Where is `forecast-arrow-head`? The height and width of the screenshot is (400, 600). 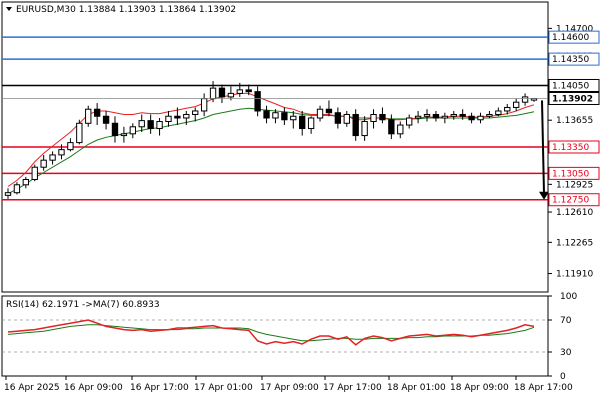
forecast-arrow-head is located at coordinates (544, 195).